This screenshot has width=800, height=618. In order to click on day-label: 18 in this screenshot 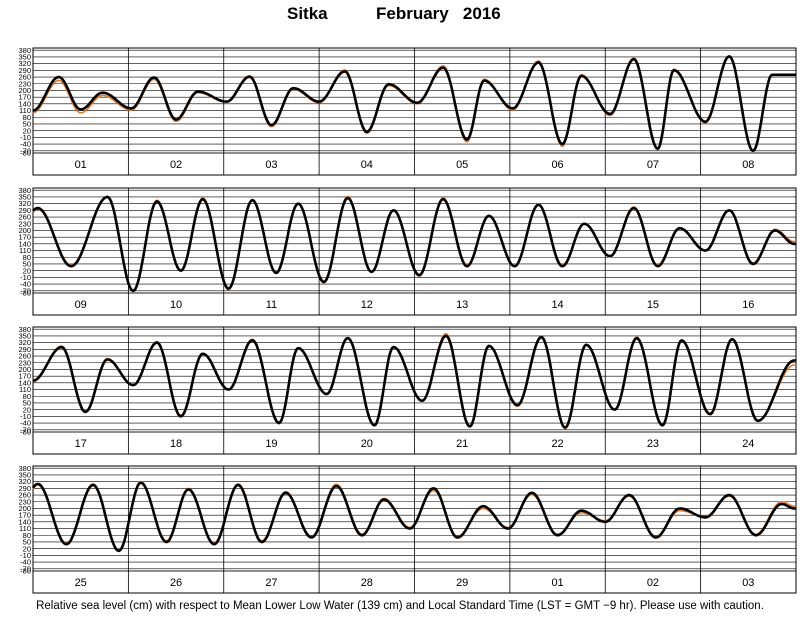, I will do `click(176, 444)`.